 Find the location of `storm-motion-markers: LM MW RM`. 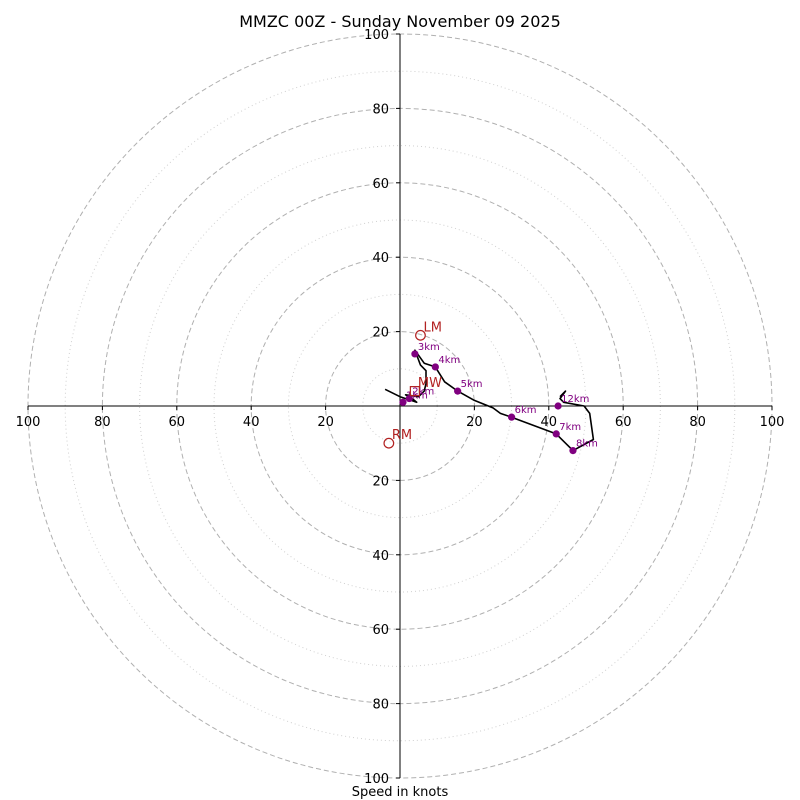

storm-motion-markers: LM MW RM is located at coordinates (412, 384).